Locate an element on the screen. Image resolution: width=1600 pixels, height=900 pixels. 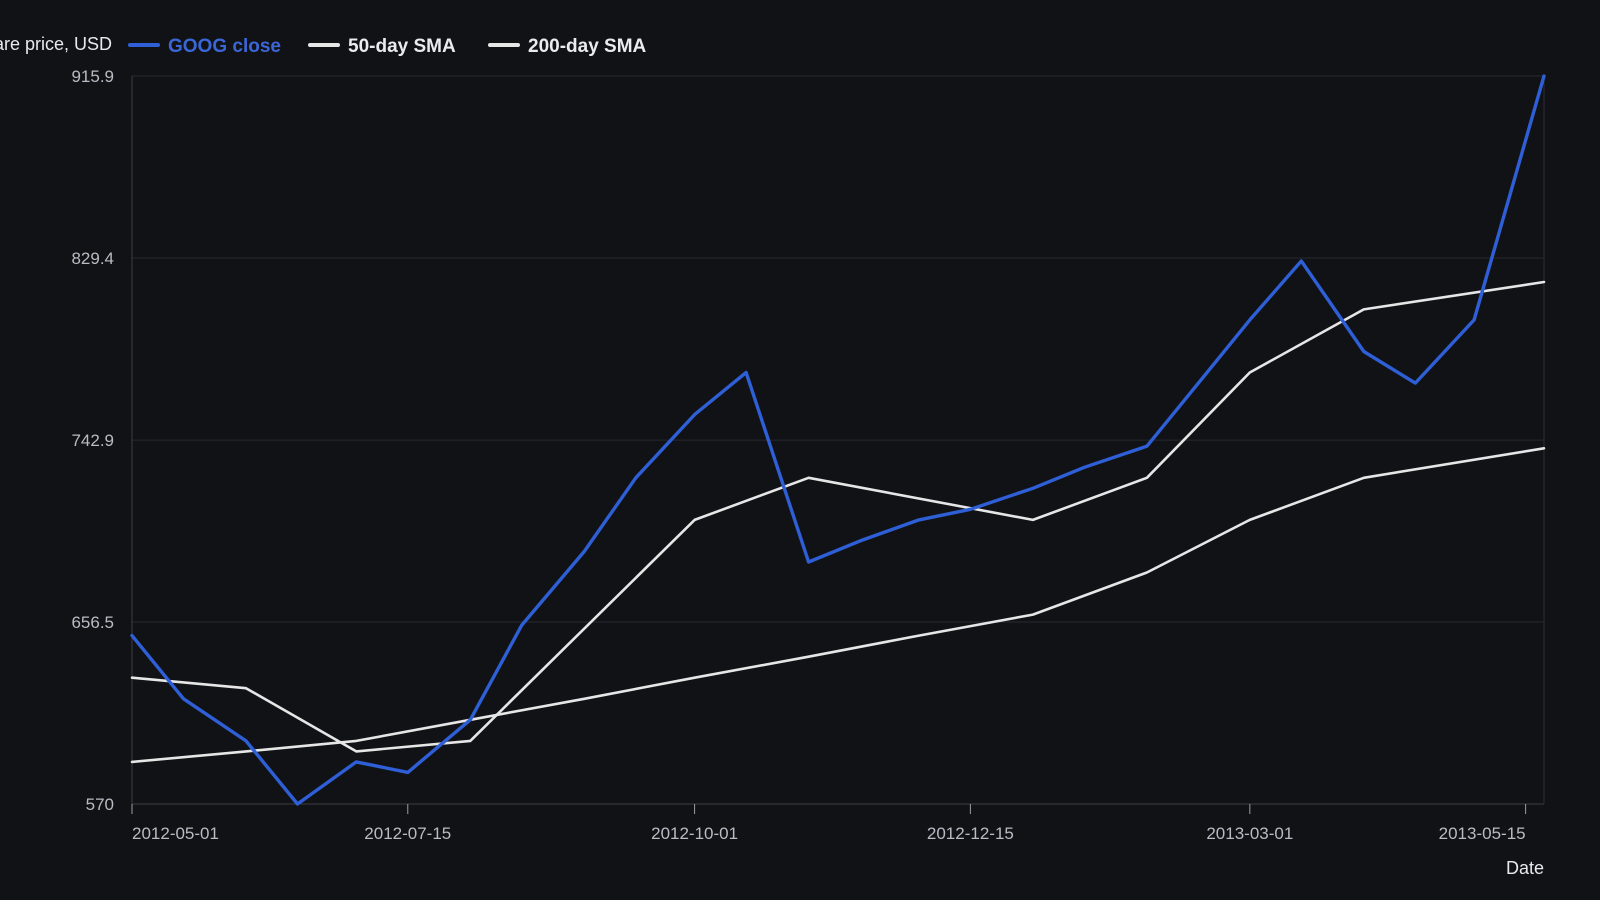
x-tick-label: 2013-05-15 is located at coordinates (1482, 833).